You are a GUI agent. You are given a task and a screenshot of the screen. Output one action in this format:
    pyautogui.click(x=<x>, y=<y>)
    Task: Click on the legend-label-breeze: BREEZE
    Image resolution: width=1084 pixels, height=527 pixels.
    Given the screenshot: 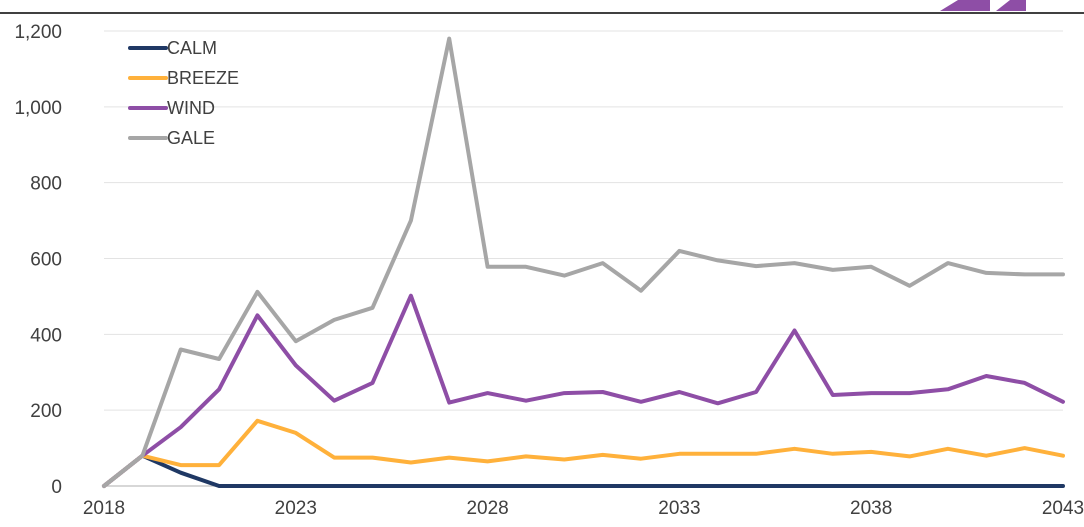 What is the action you would take?
    pyautogui.click(x=203, y=78)
    